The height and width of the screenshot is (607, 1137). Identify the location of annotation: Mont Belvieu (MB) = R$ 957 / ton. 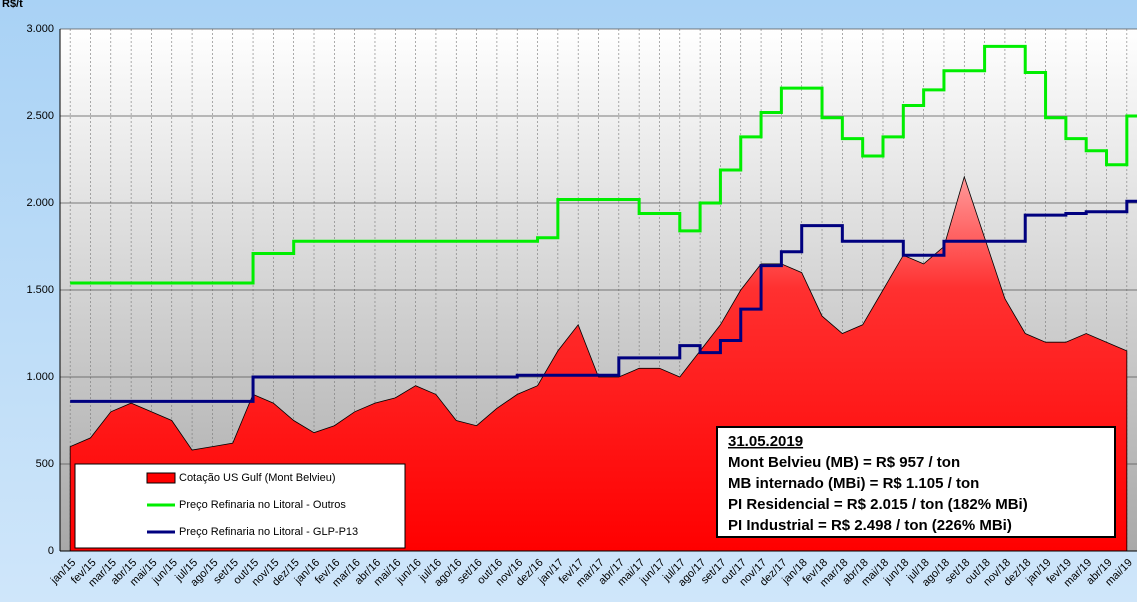
(844, 462).